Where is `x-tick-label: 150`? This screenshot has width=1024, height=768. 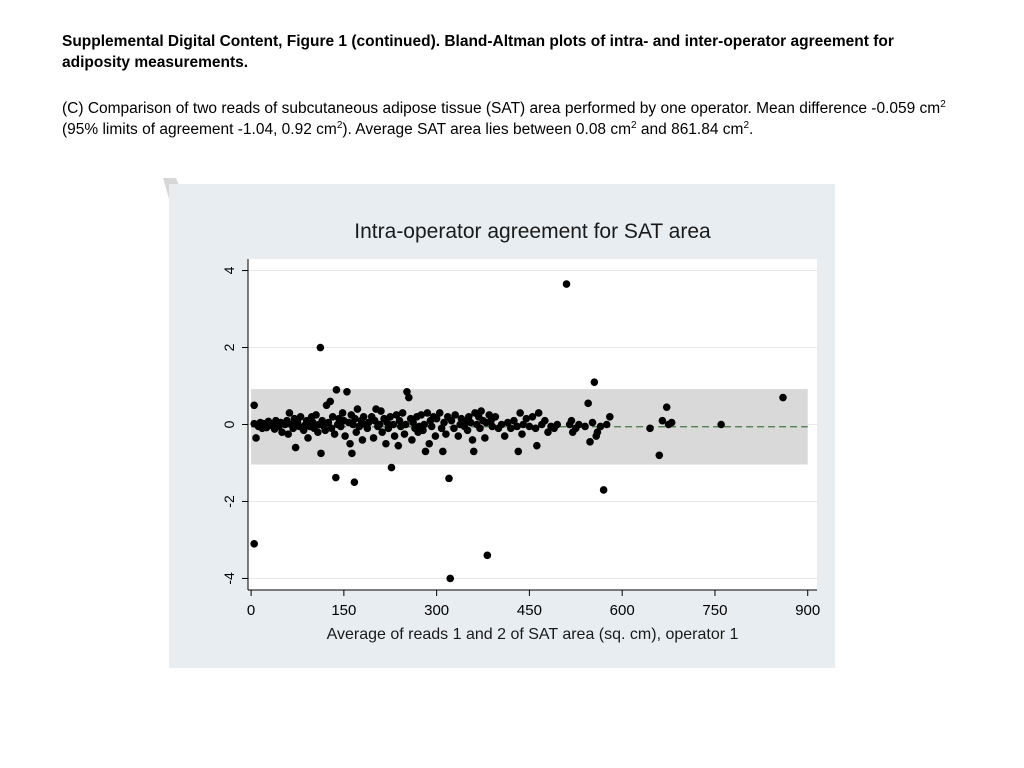 x-tick-label: 150 is located at coordinates (343, 610).